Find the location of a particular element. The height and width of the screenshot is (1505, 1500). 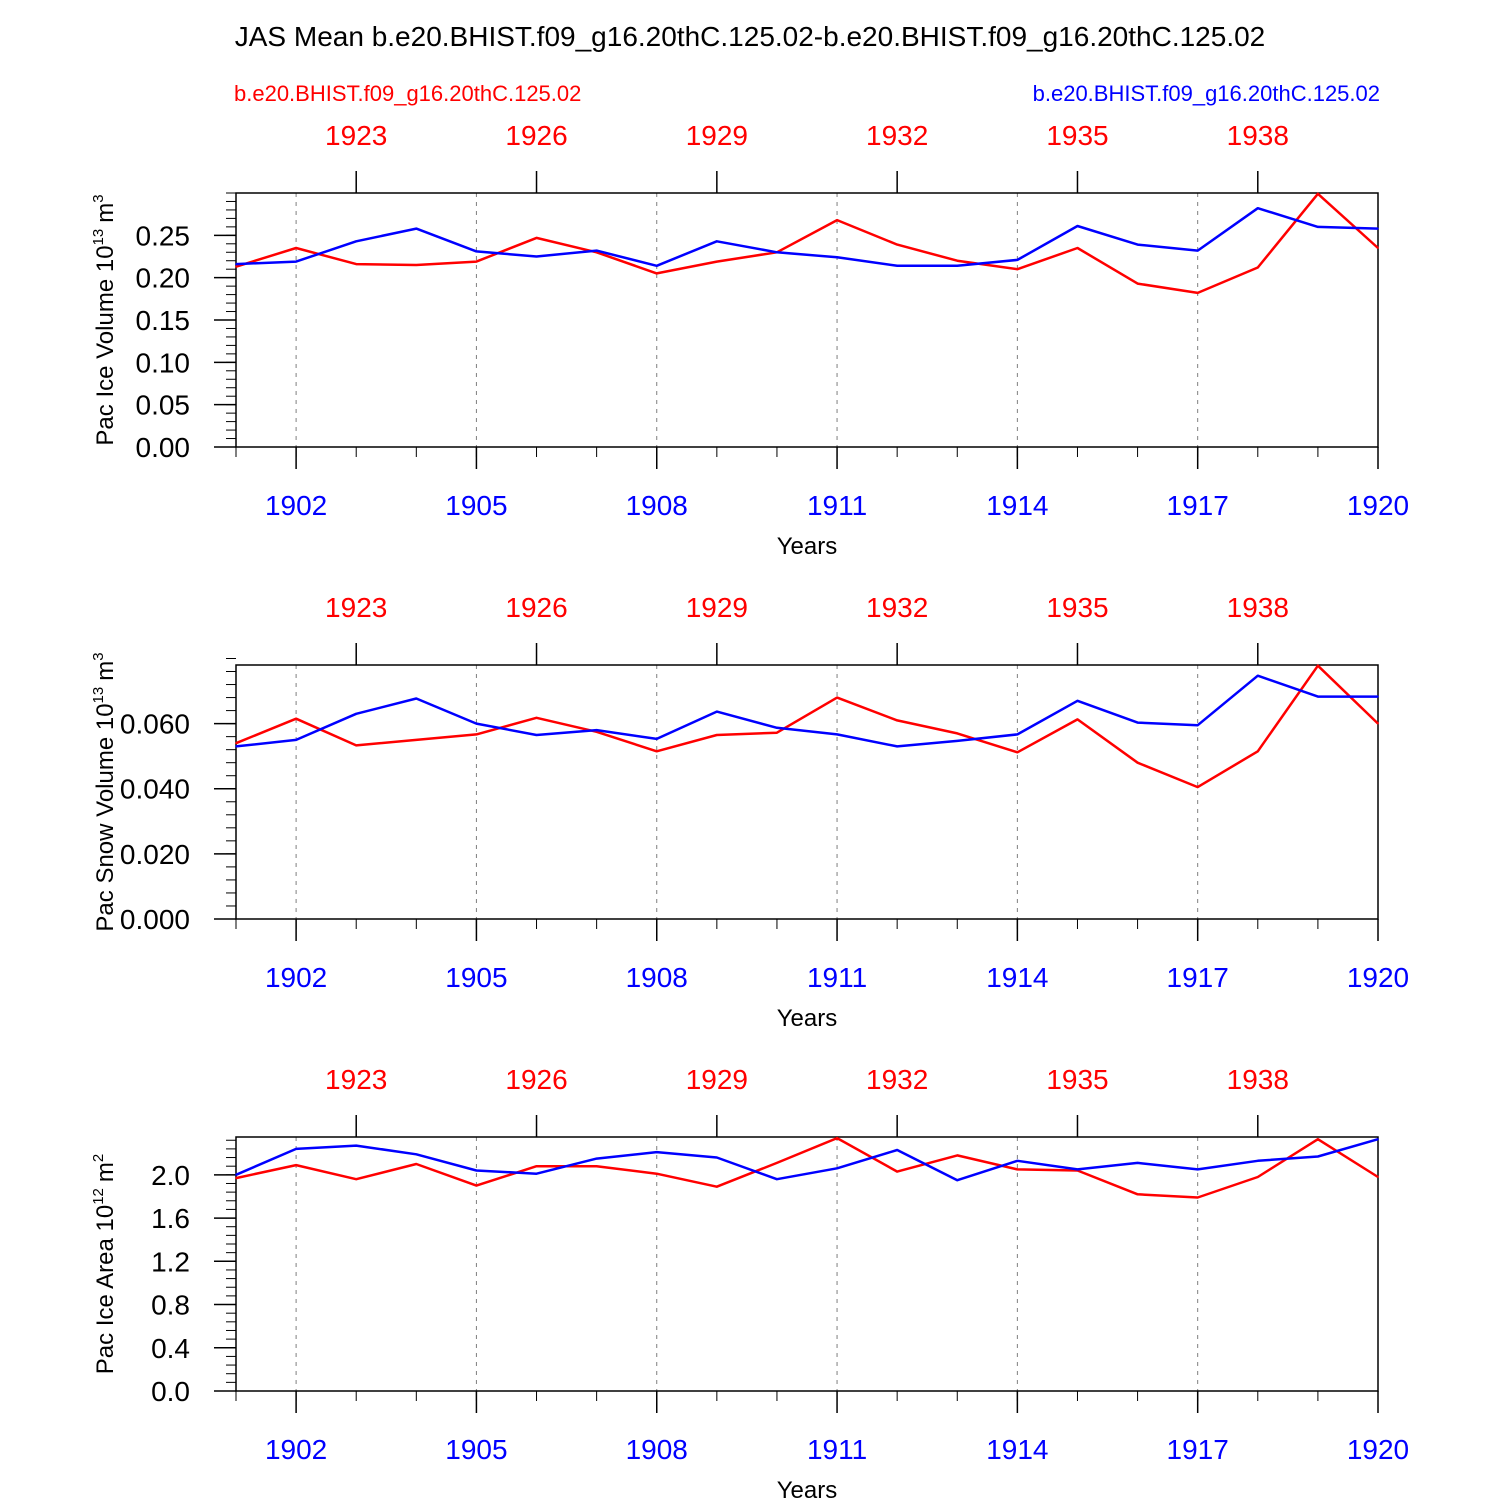

y-label-main: Pac Ice Area 10 is located at coordinates (105, 1289).